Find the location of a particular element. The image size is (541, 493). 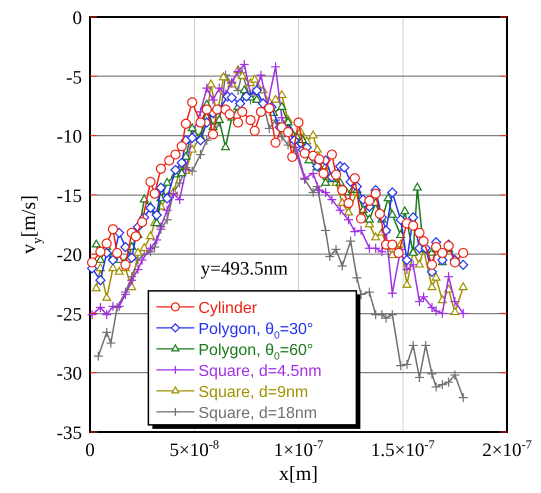

y-tick-label: -20 is located at coordinates (69, 255).